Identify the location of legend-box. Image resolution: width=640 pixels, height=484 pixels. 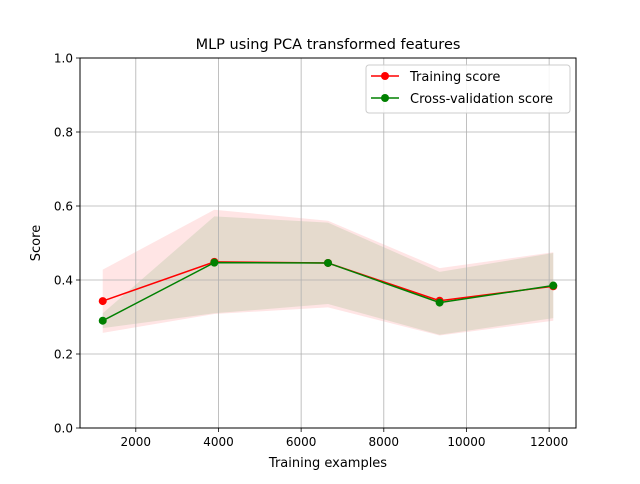
(468, 89).